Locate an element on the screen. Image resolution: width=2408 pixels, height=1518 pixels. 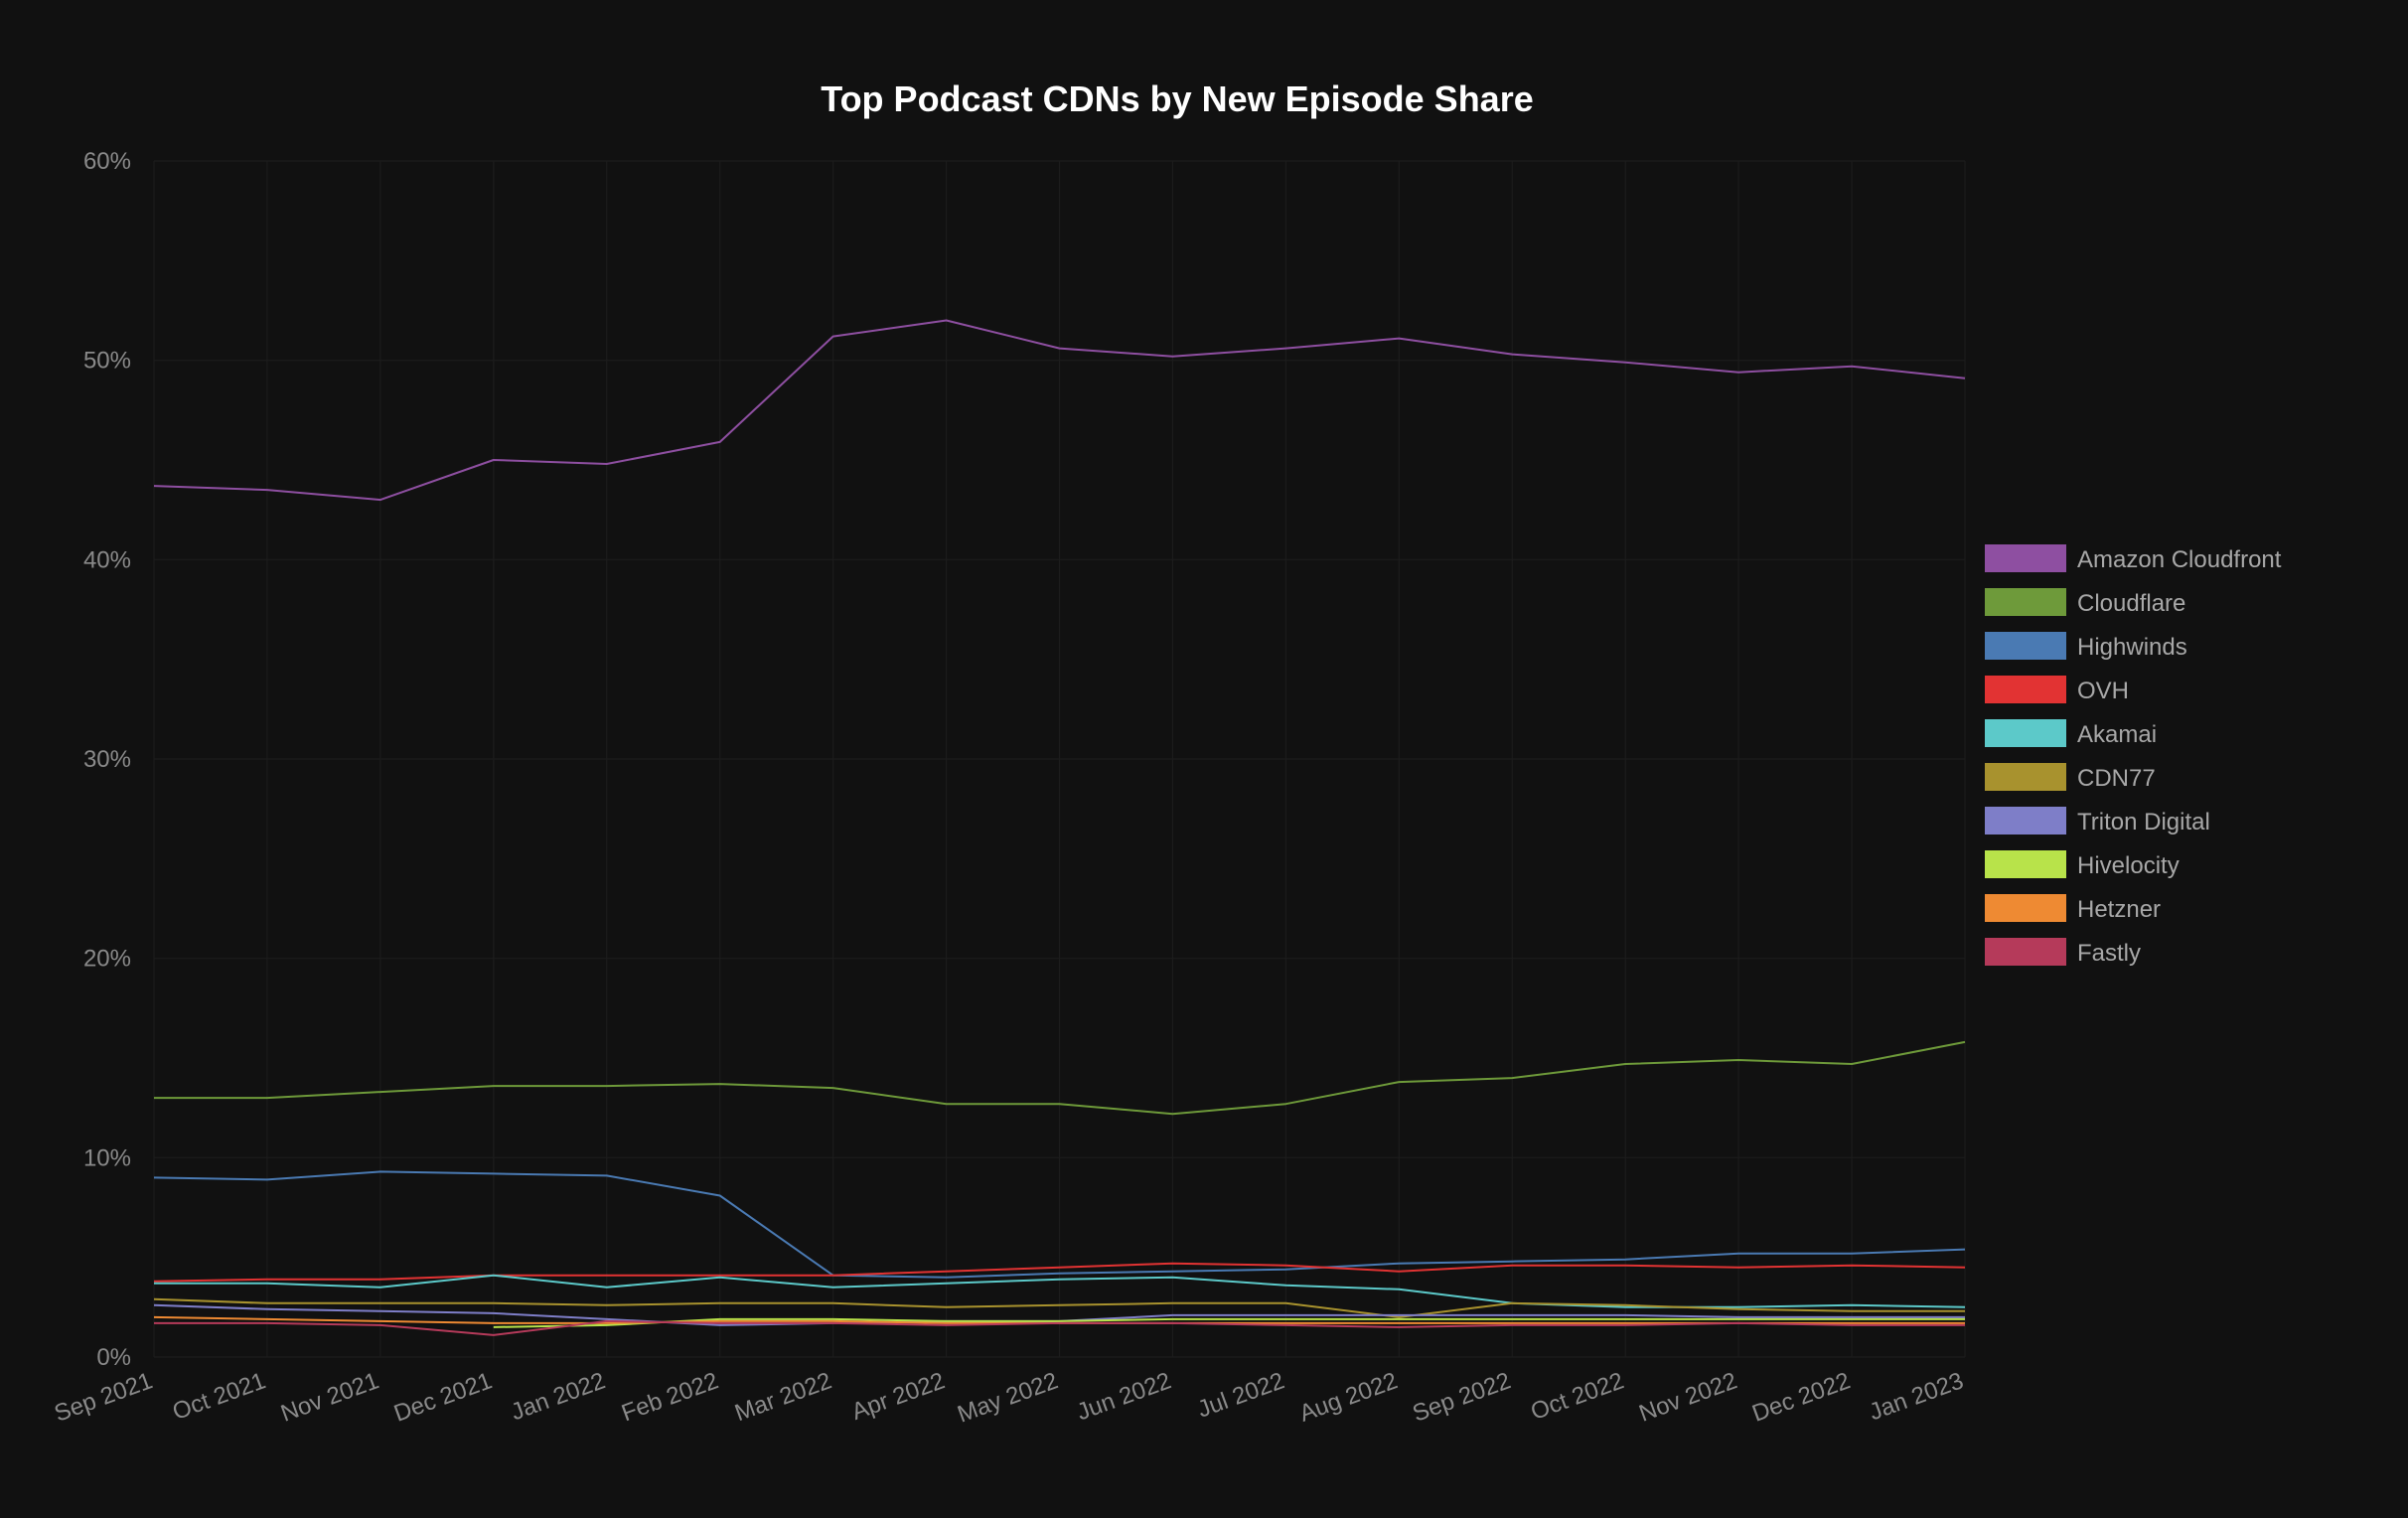
legend-label-ovh: OVH is located at coordinates (2103, 691).